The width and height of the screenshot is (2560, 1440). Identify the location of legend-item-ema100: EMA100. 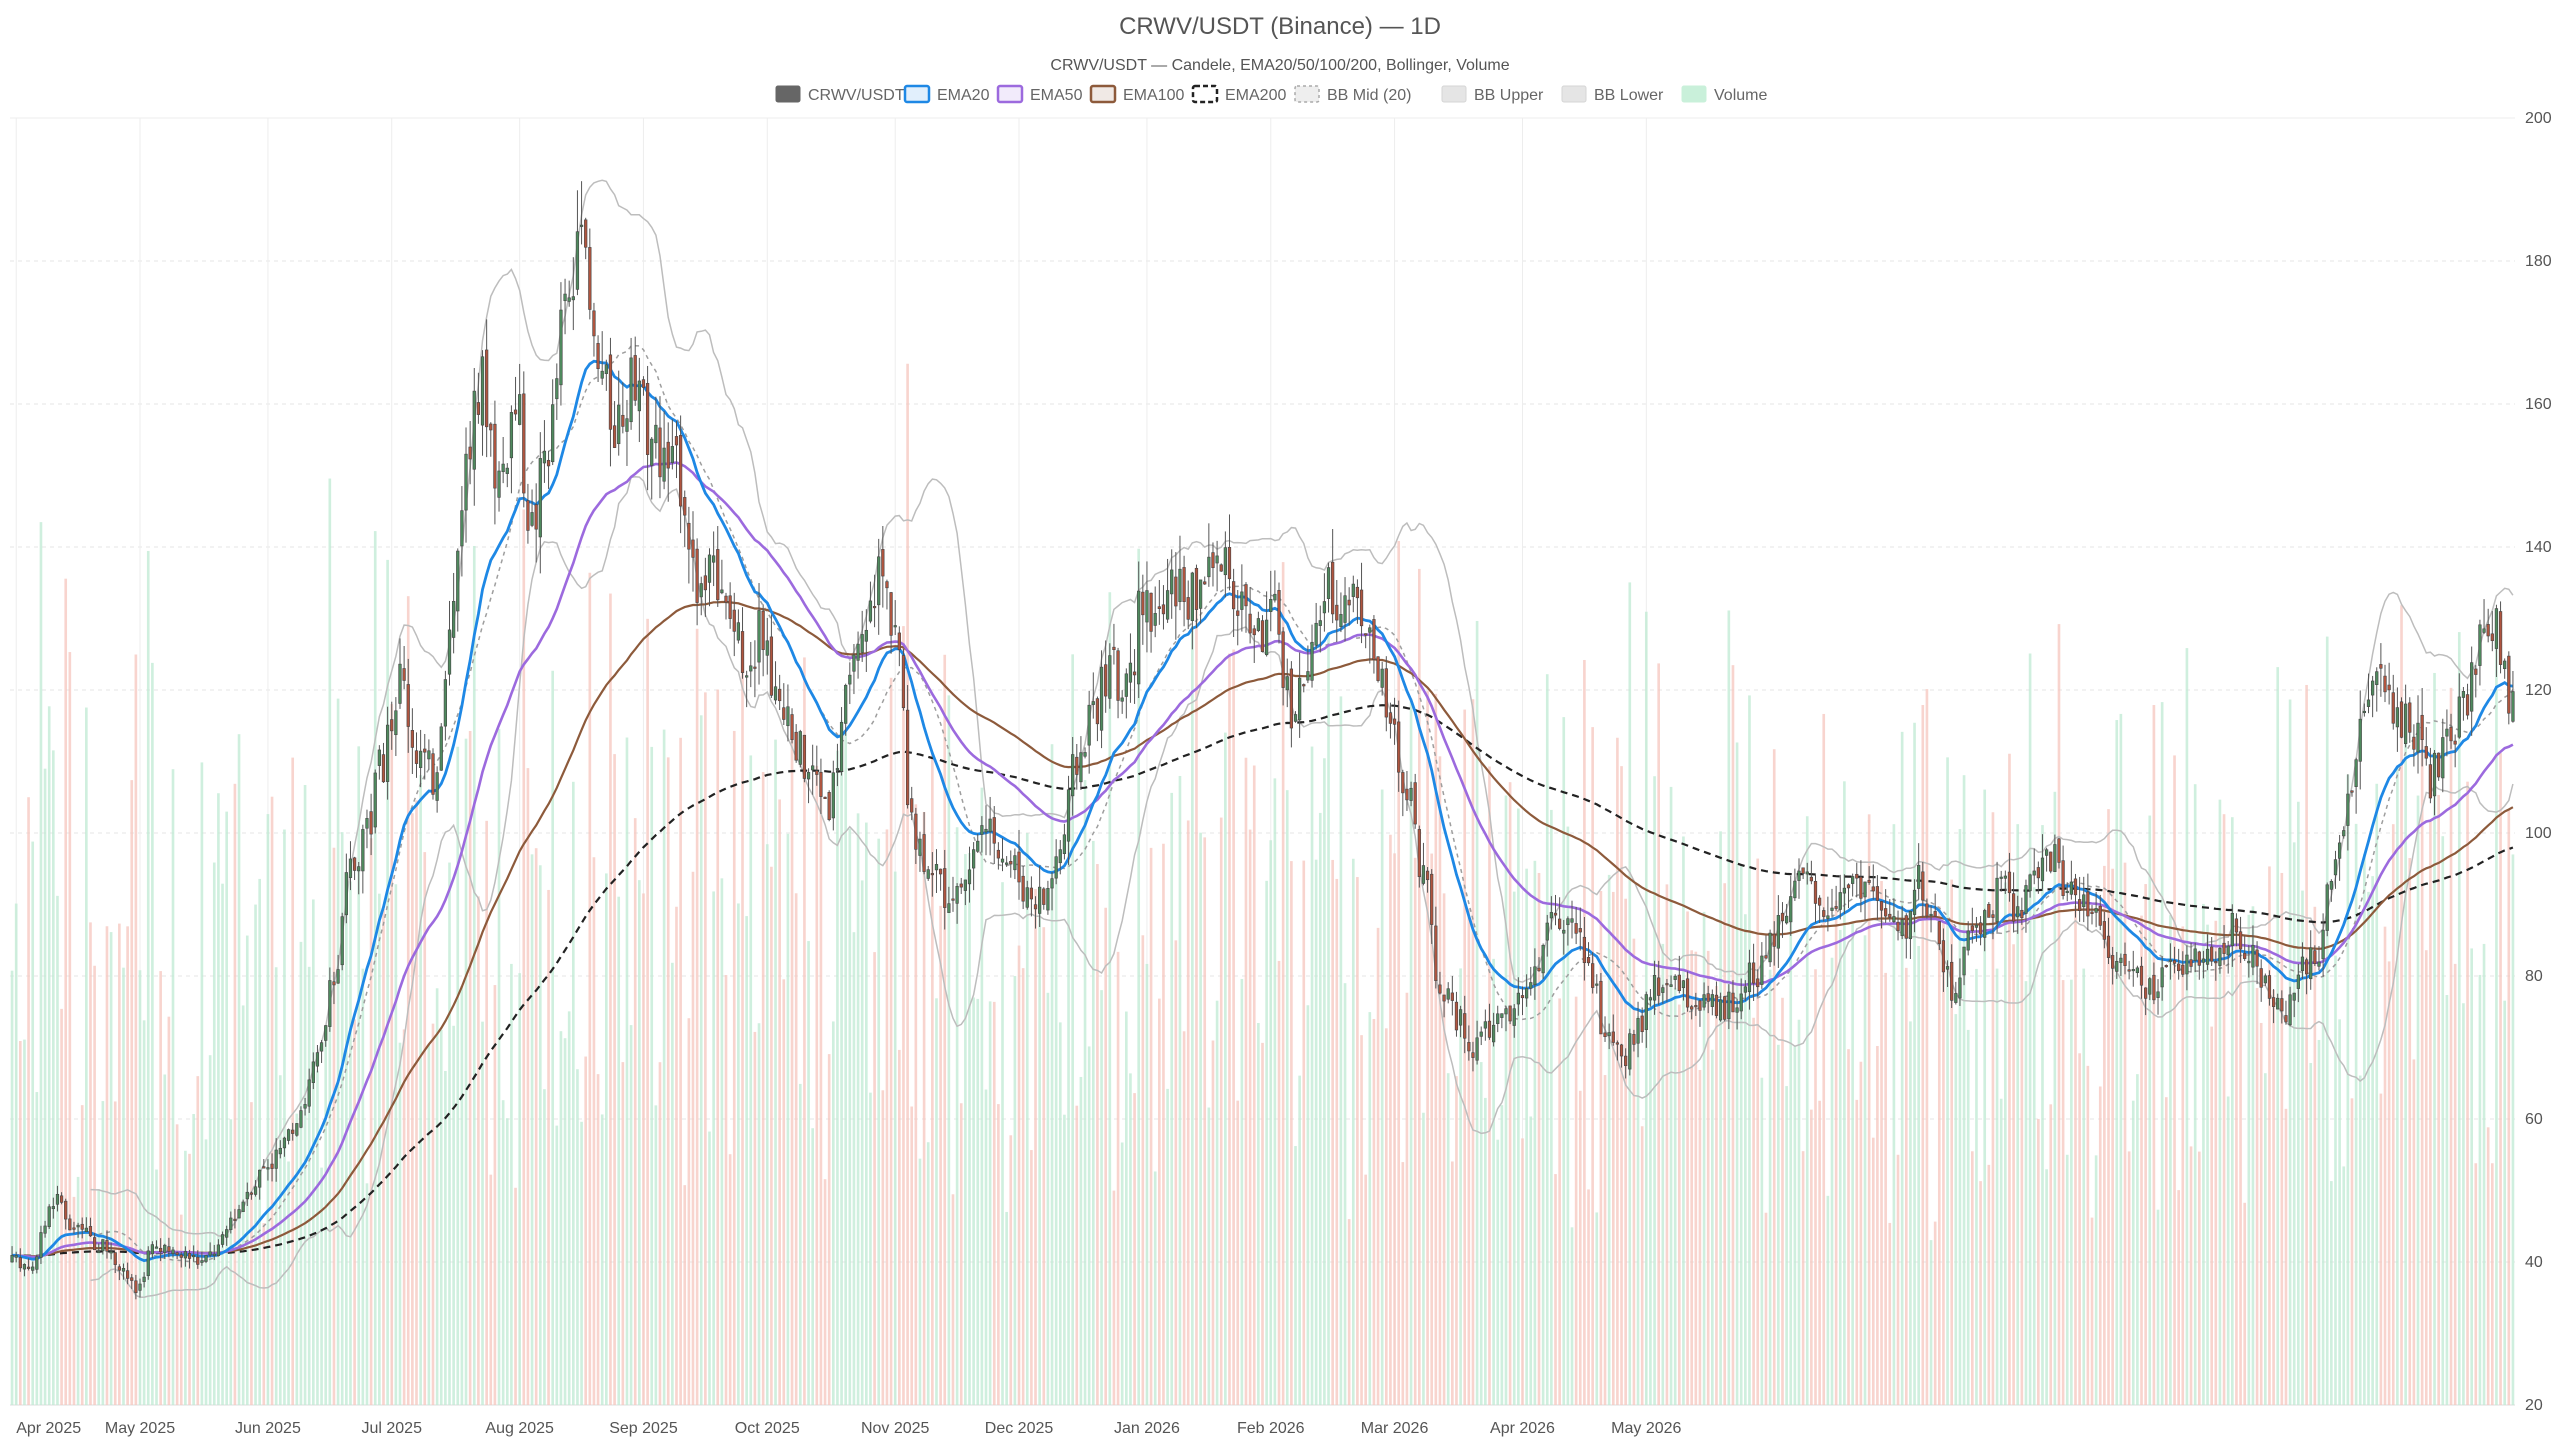
(1136, 94).